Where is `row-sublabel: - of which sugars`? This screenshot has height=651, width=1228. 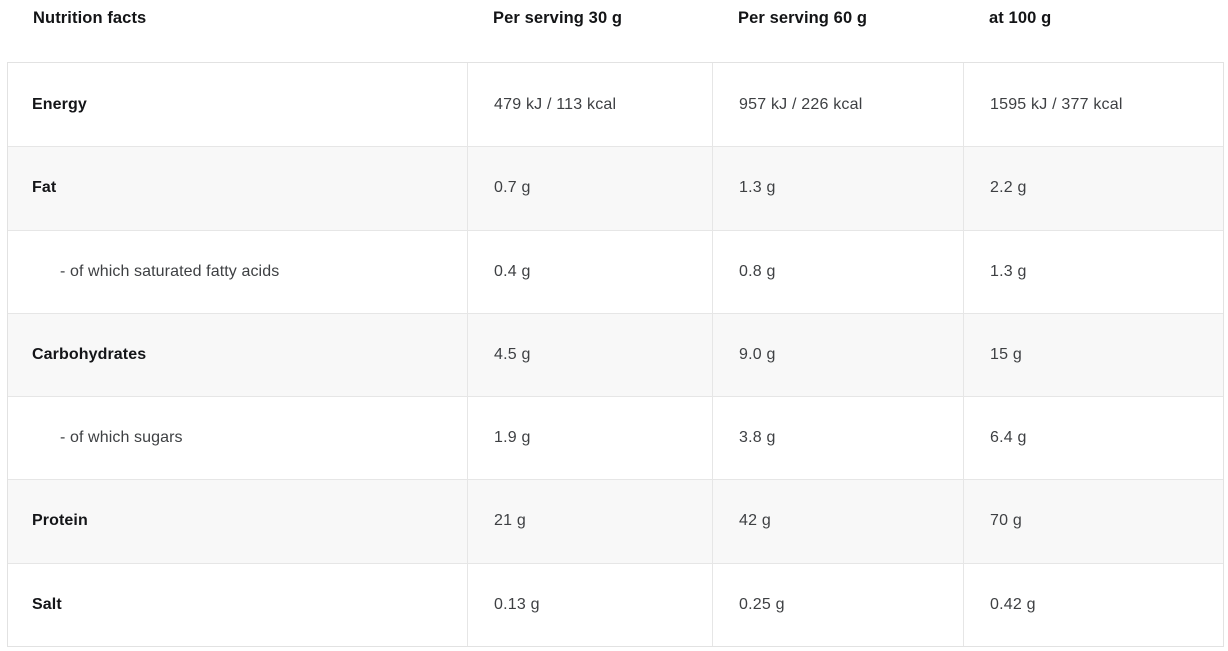
row-sublabel: - of which sugars is located at coordinates (121, 438).